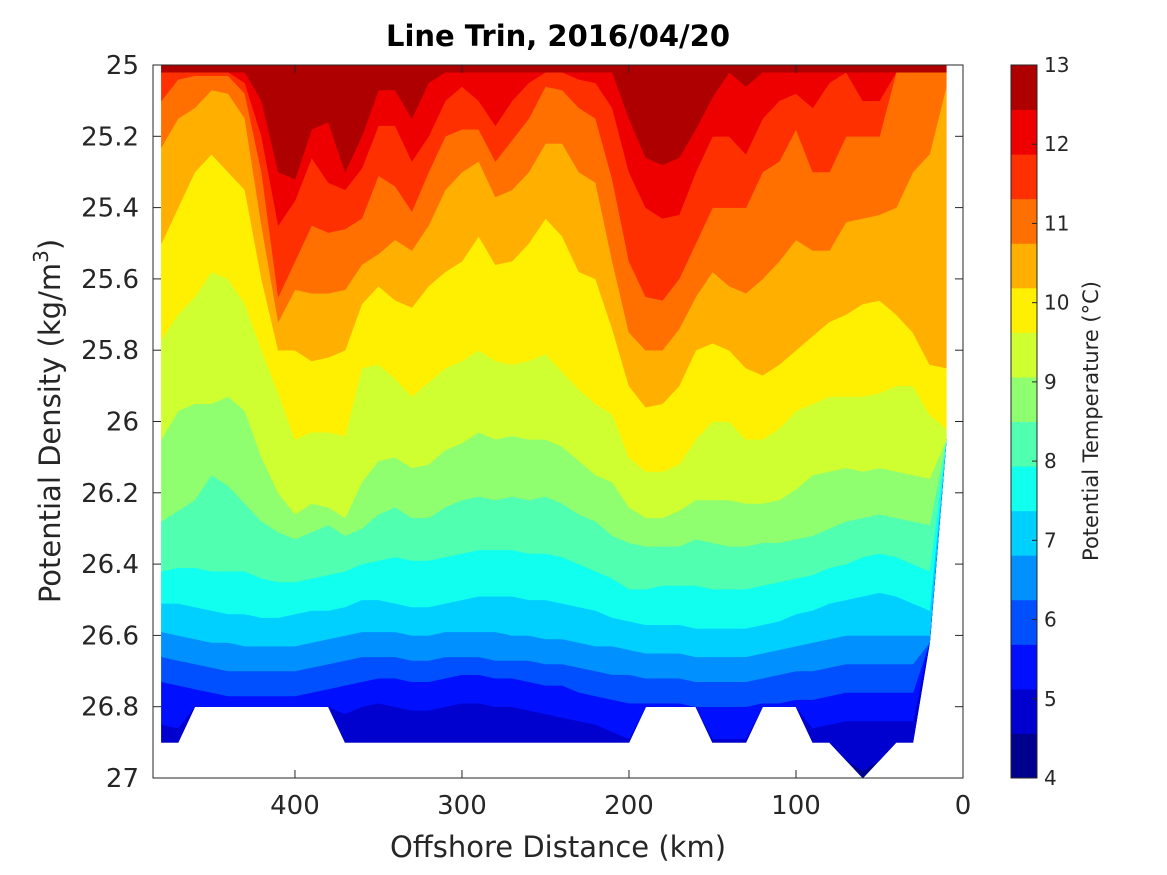 This screenshot has width=1167, height=875. Describe the element at coordinates (295, 806) in the screenshot. I see `x-tick-label: 400` at that location.